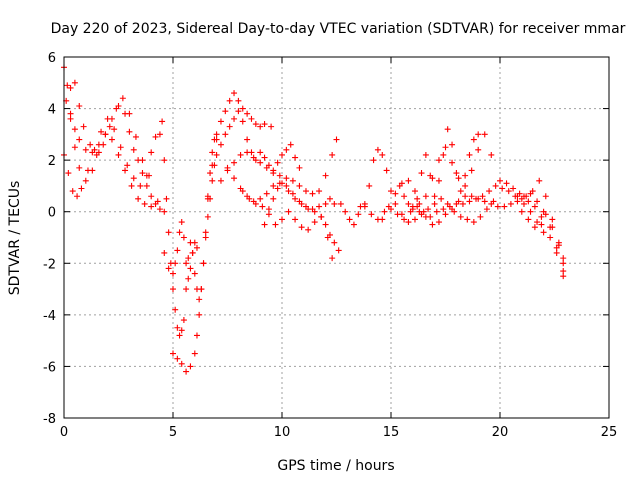 The height and width of the screenshot is (480, 640). I want to click on series-t14, so click(427, 186).